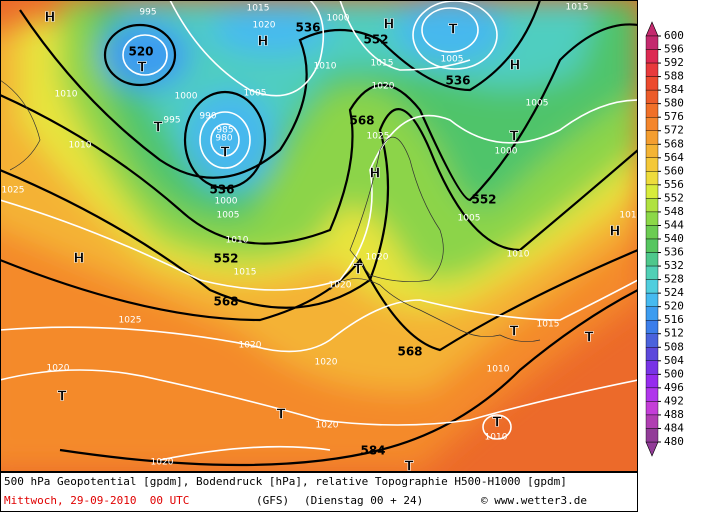 Image resolution: width=704 pixels, height=513 pixels. I want to click on caption-run: (Dienstag 00 + 24), so click(364, 500).